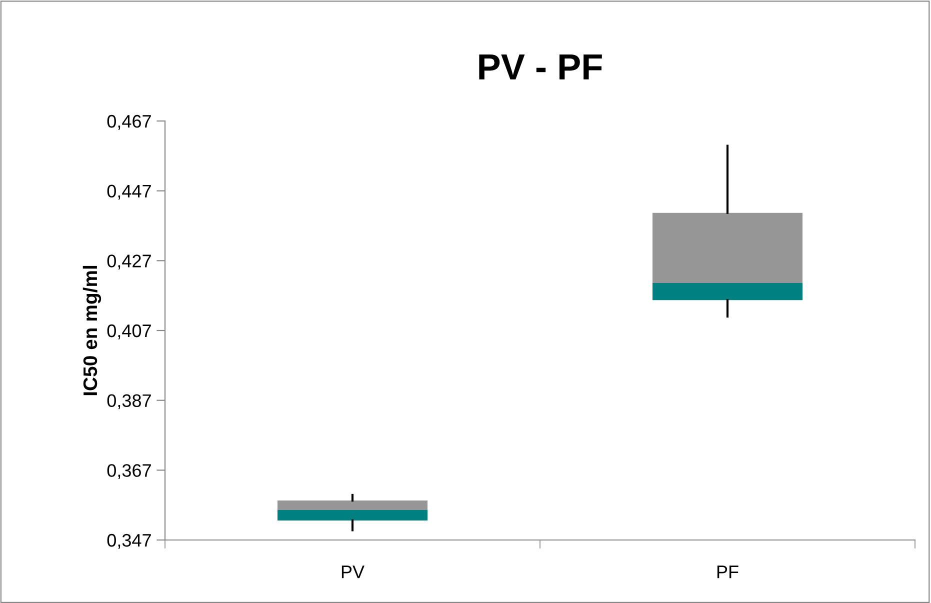  I want to click on y-tick-label: 0,347, so click(129, 541).